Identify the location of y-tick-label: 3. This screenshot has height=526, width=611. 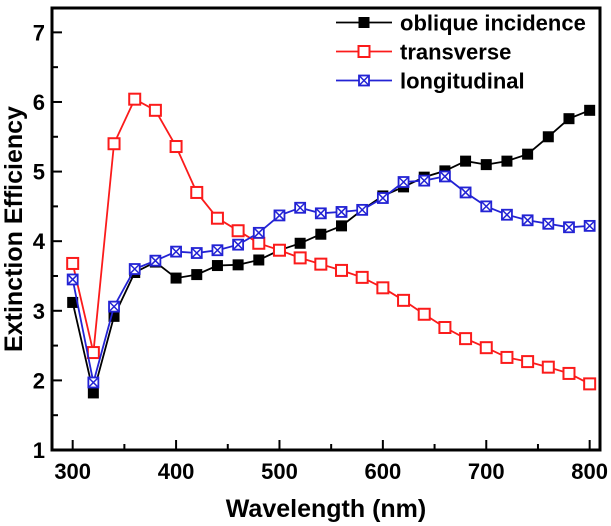
(39, 311).